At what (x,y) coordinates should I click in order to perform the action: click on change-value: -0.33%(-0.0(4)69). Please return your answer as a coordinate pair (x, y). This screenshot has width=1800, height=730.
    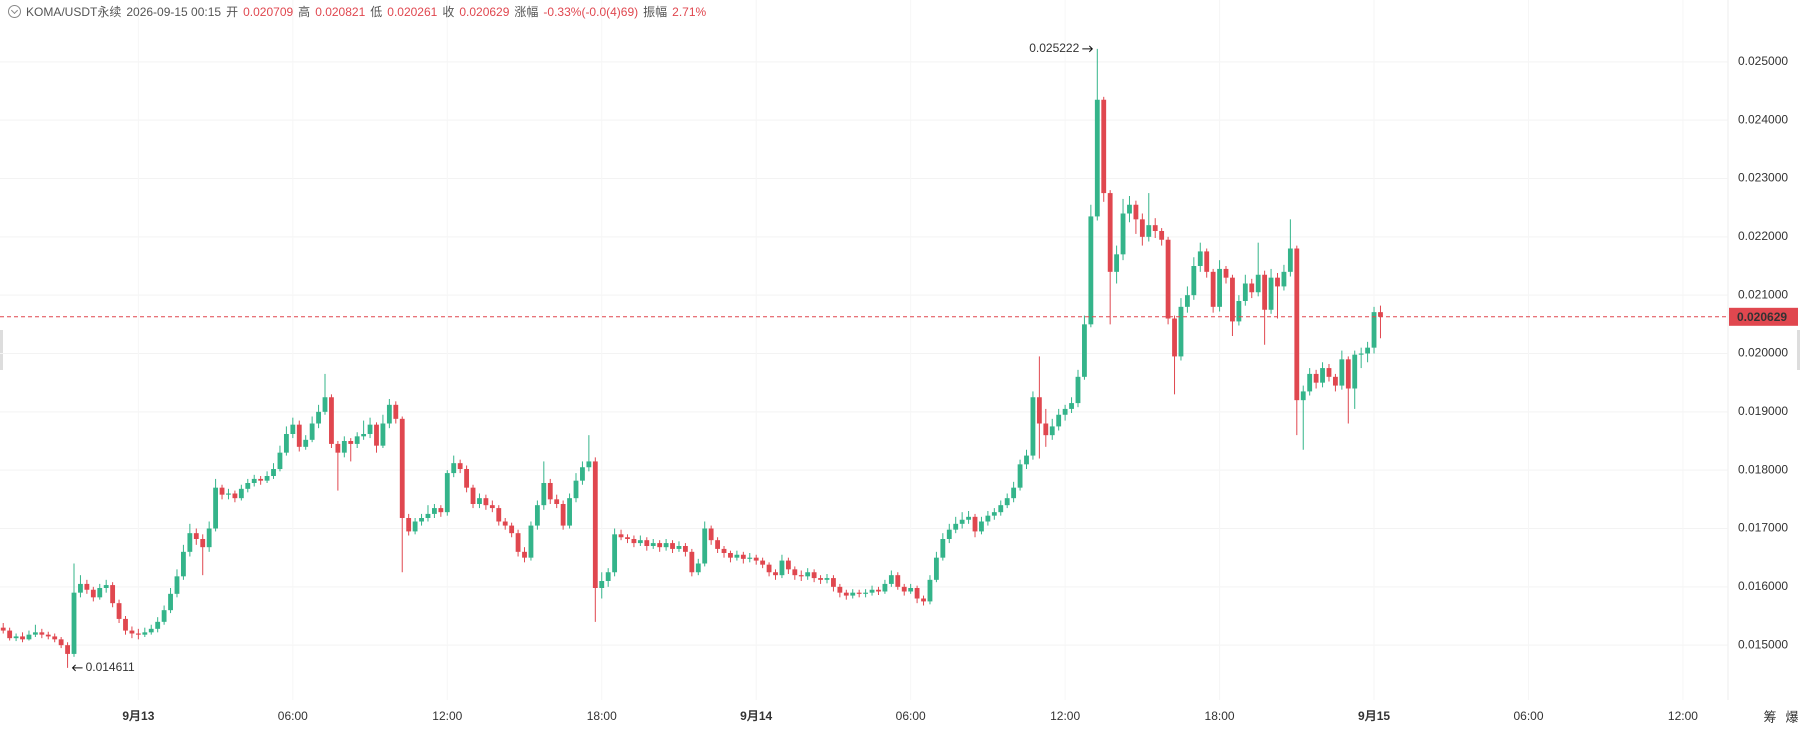
    Looking at the image, I should click on (591, 11).